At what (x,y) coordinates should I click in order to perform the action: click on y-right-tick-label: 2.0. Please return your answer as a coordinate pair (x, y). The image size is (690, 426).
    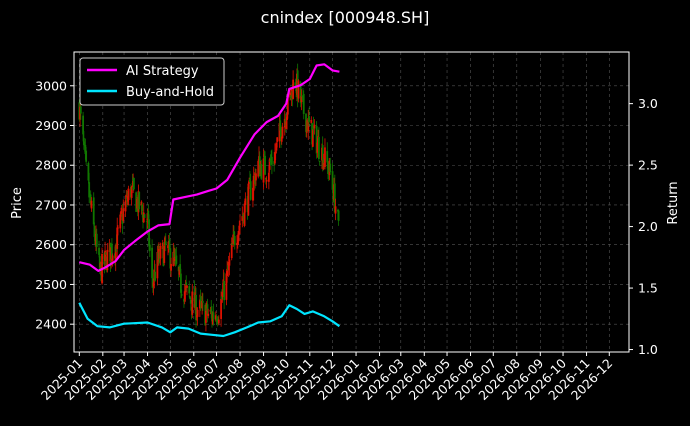
    Looking at the image, I should click on (648, 226).